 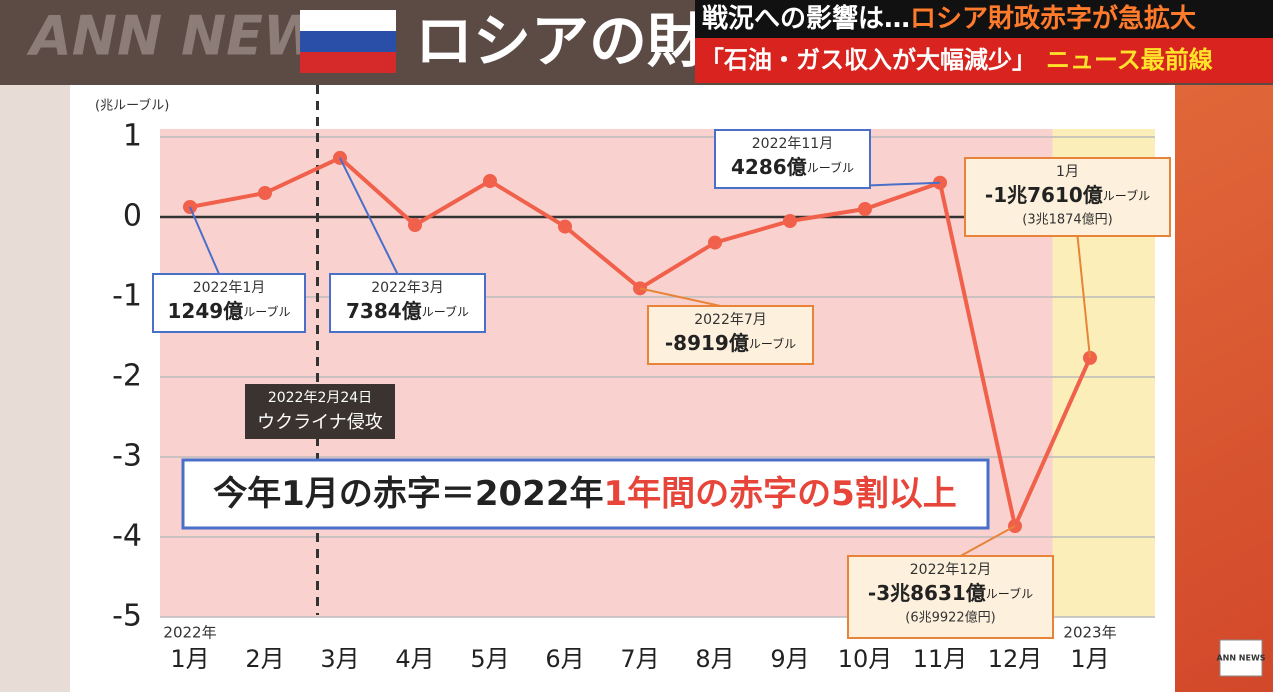 I want to click on annotation-value: 1249億ルーブル, so click(x=229, y=311).